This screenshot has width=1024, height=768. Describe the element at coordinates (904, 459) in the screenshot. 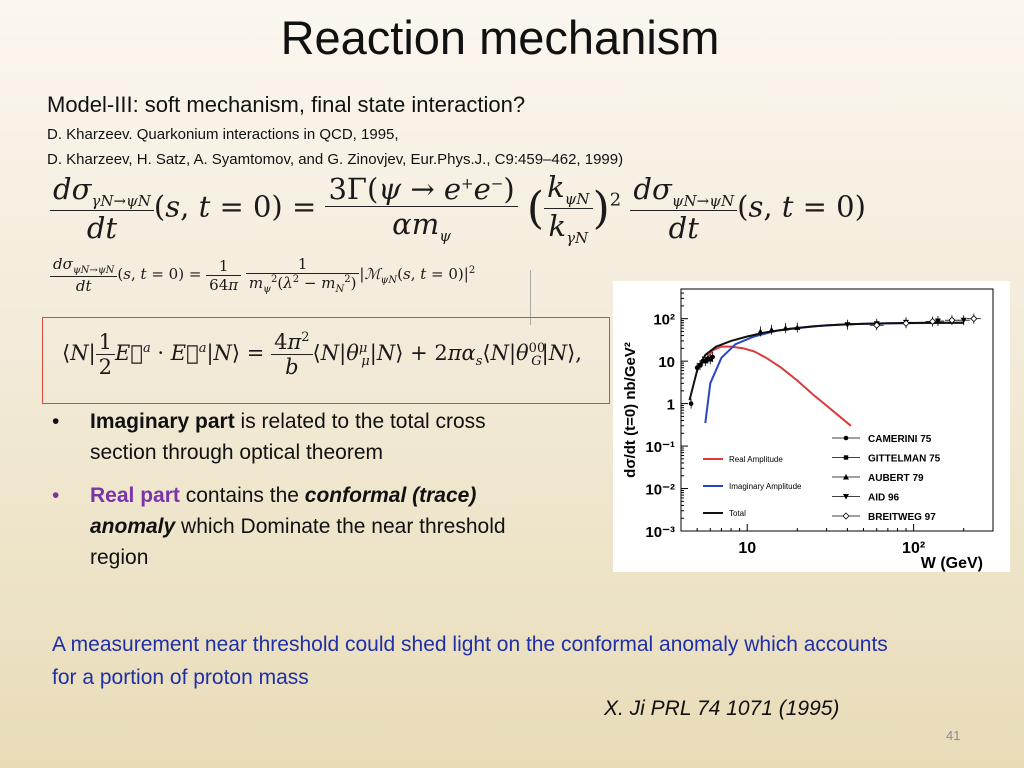

I see `legend-label: GITTELMAN 75` at that location.